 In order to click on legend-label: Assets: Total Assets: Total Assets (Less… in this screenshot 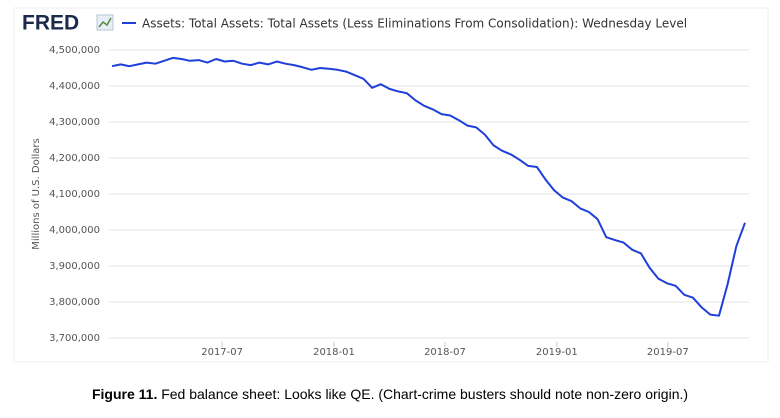, I will do `click(414, 24)`.